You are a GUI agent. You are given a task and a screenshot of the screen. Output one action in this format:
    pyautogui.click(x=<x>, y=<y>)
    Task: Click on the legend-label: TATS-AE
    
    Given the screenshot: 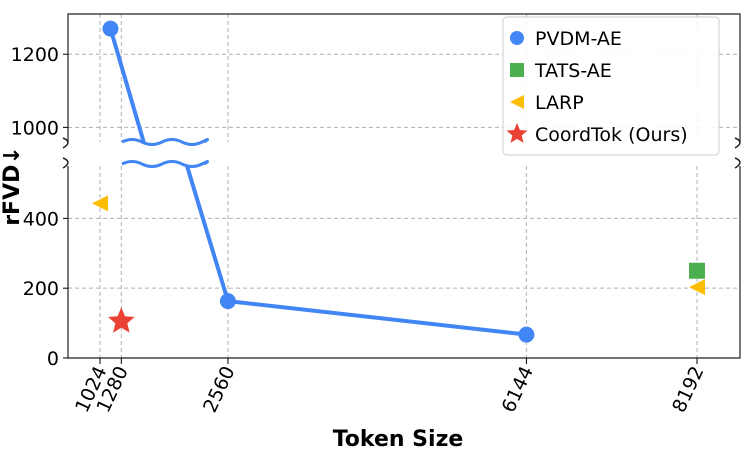 What is the action you would take?
    pyautogui.click(x=573, y=71)
    